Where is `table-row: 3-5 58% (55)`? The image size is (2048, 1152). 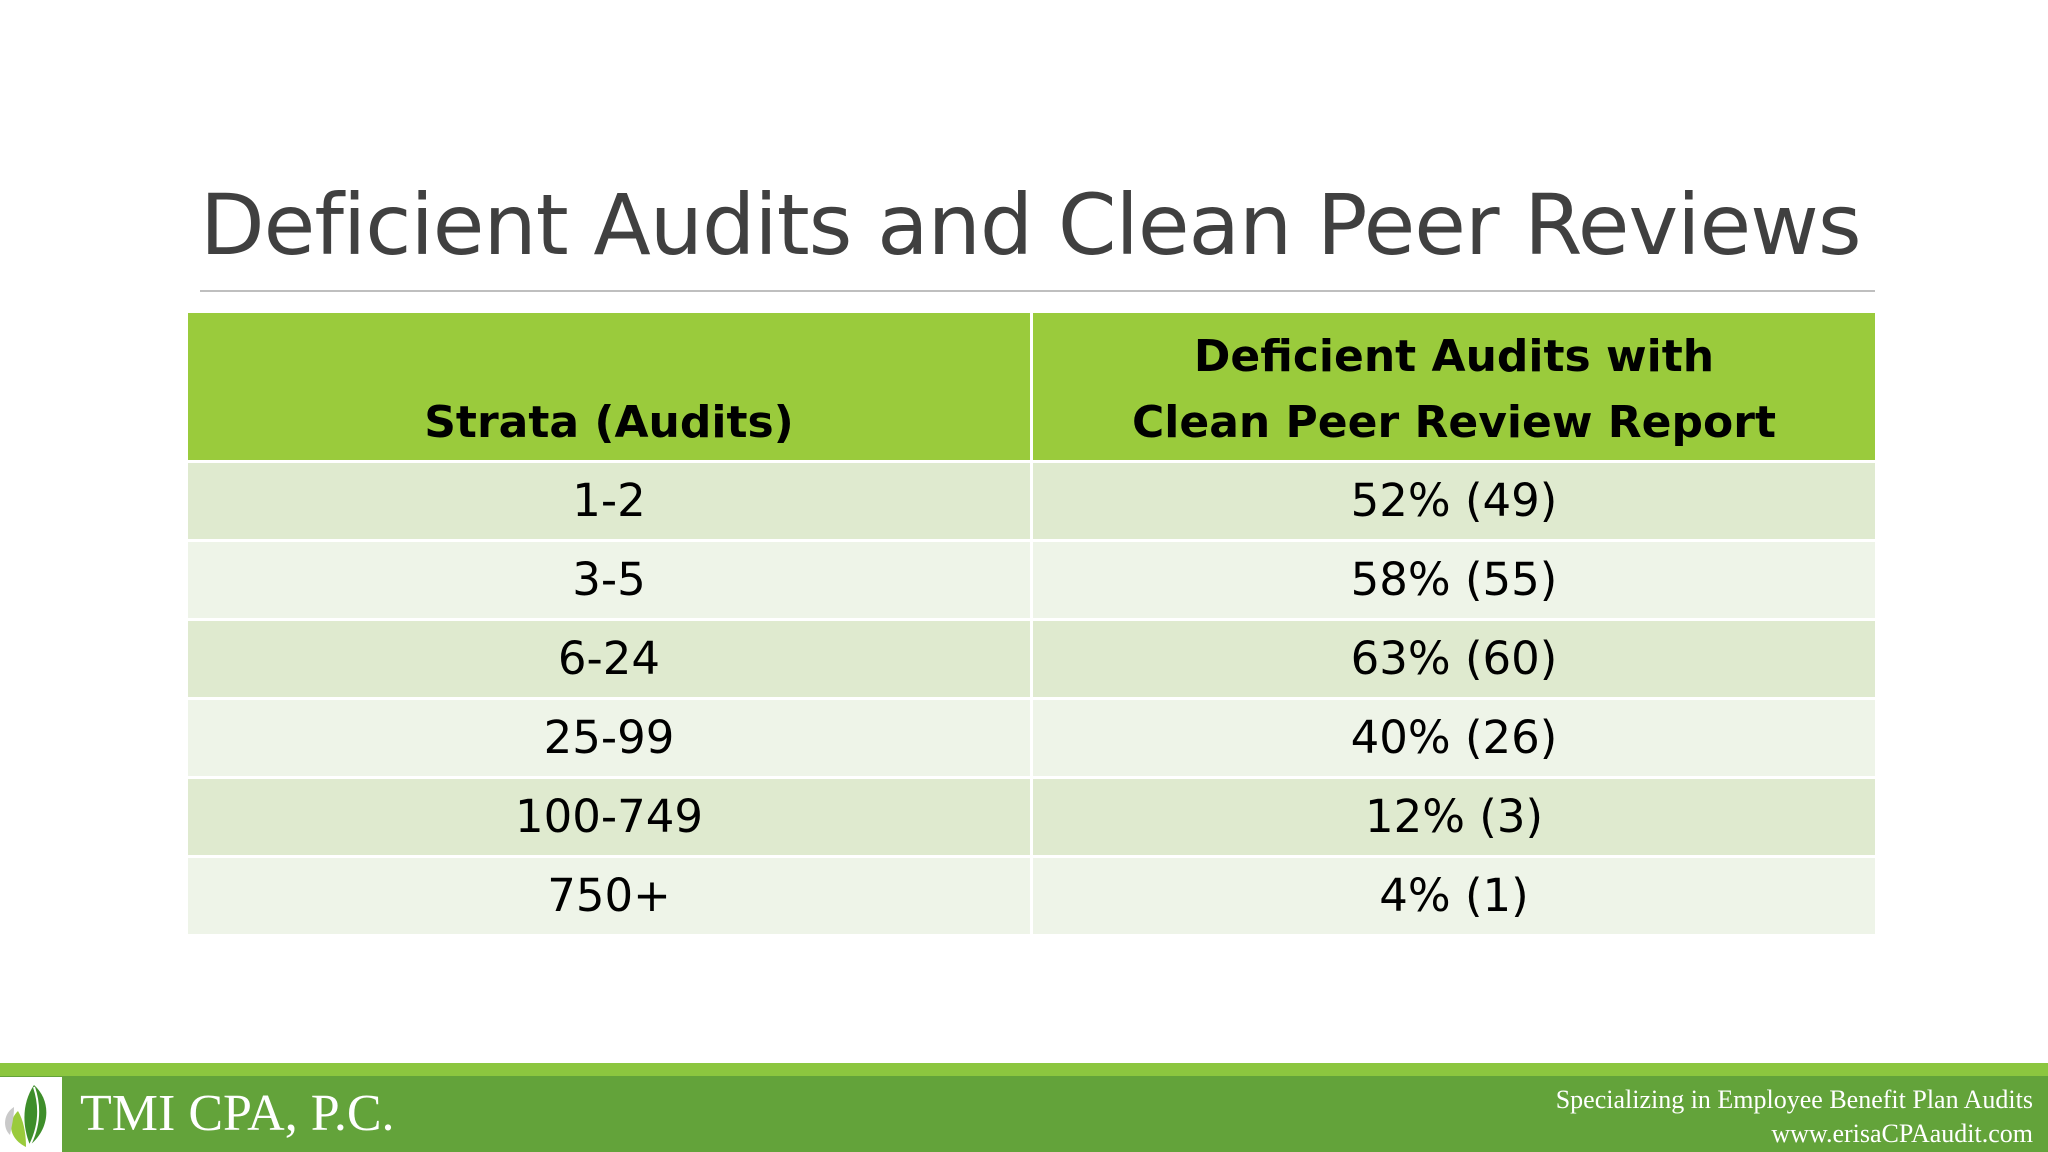
table-row: 3-5 58% (55) is located at coordinates (1031, 580).